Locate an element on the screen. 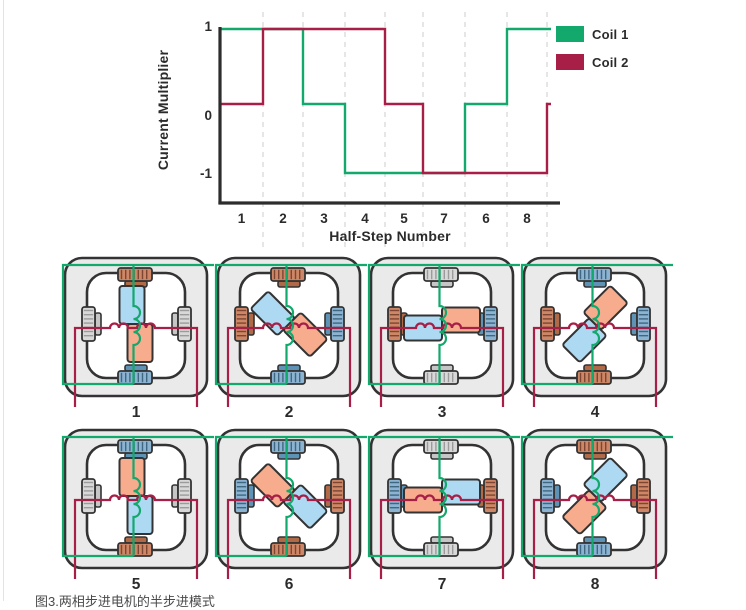  motor-step-diagram-3: 3 is located at coordinates (443, 338).